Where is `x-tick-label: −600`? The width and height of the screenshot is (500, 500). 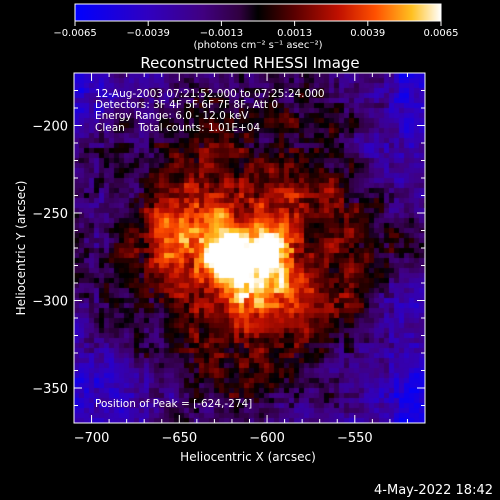 x-tick-label: −600 is located at coordinates (267, 438).